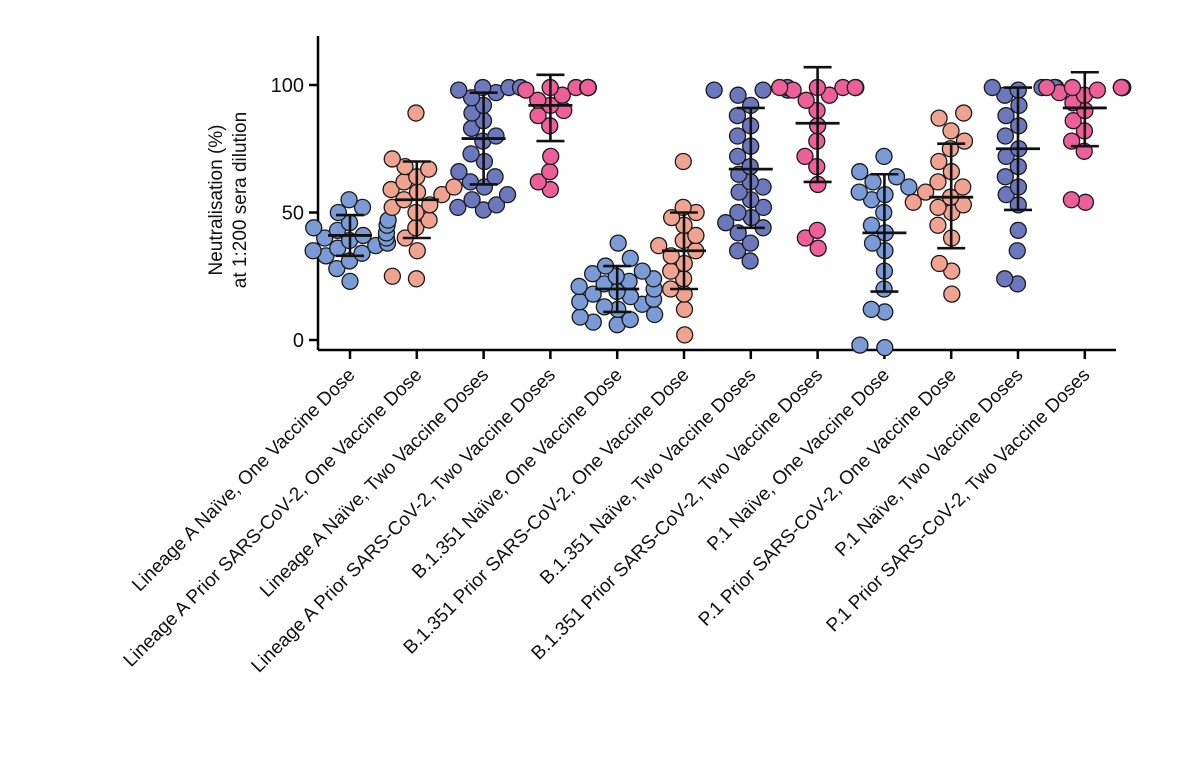 The image size is (1200, 762). What do you see at coordinates (298, 341) in the screenshot?
I see `y-tick-label: 0` at bounding box center [298, 341].